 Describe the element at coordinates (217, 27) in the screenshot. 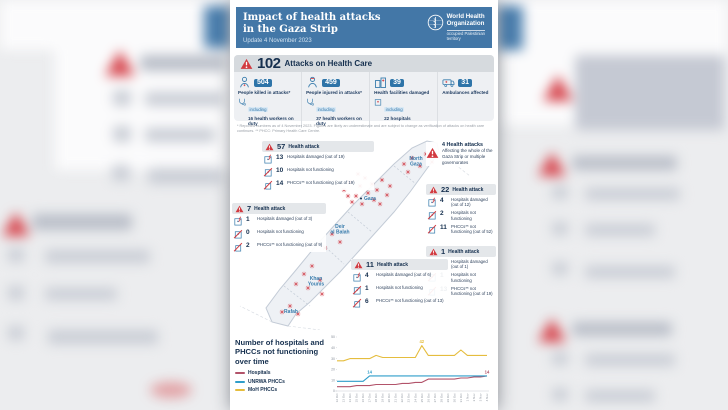

I see `bg-blue-strip` at that location.